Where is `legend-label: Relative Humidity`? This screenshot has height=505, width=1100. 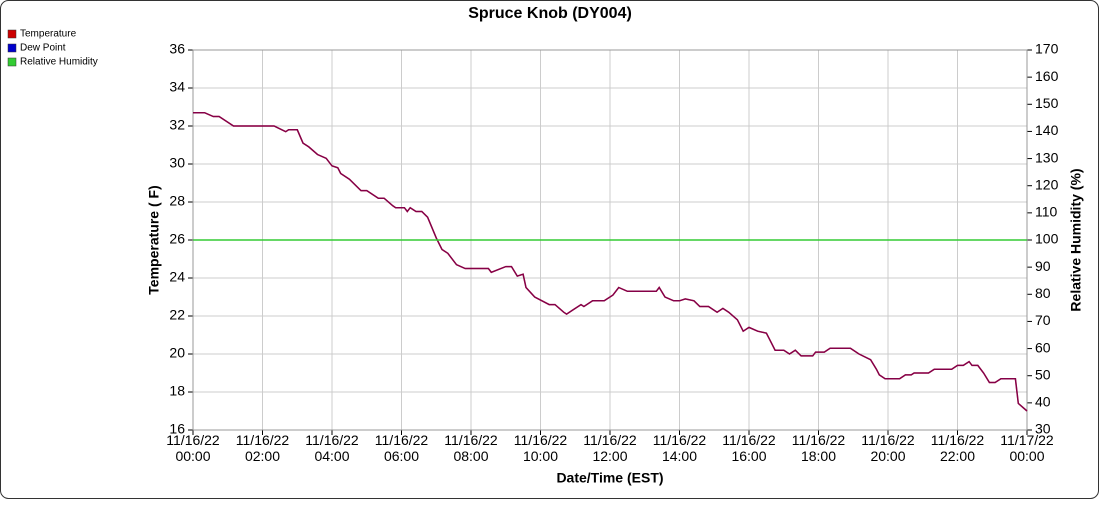 legend-label: Relative Humidity is located at coordinates (59, 62).